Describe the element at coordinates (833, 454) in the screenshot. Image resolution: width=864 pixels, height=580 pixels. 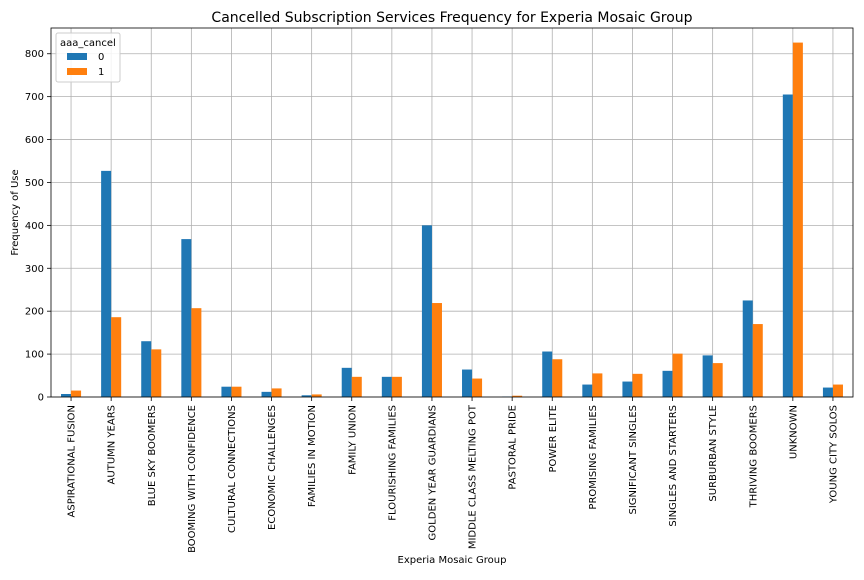
I see `x-tick-label: YOUNG CITY SOLOS` at that location.